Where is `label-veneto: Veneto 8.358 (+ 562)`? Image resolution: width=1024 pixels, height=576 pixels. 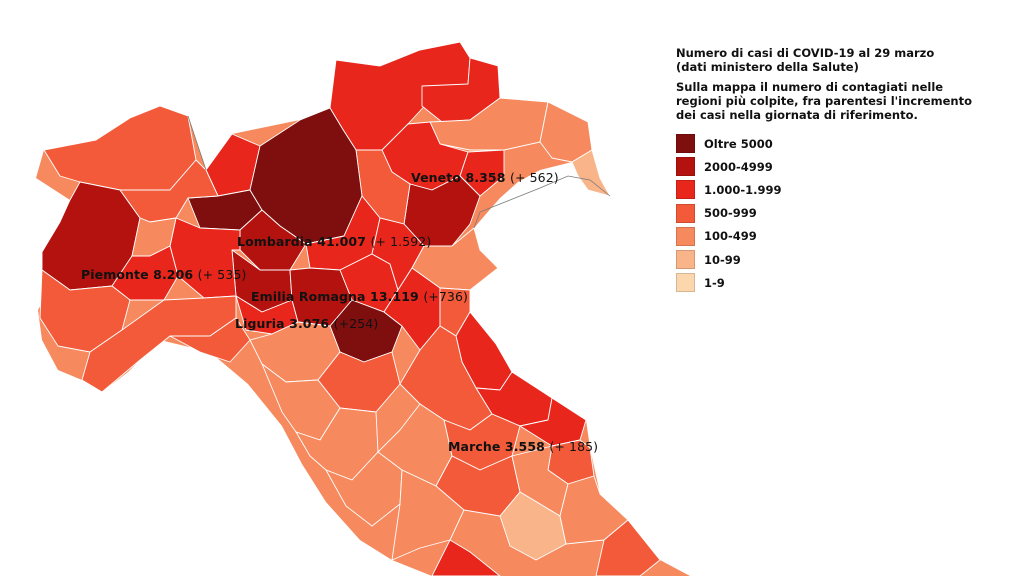
label-veneto: Veneto 8.358 (+ 562) is located at coordinates (485, 177).